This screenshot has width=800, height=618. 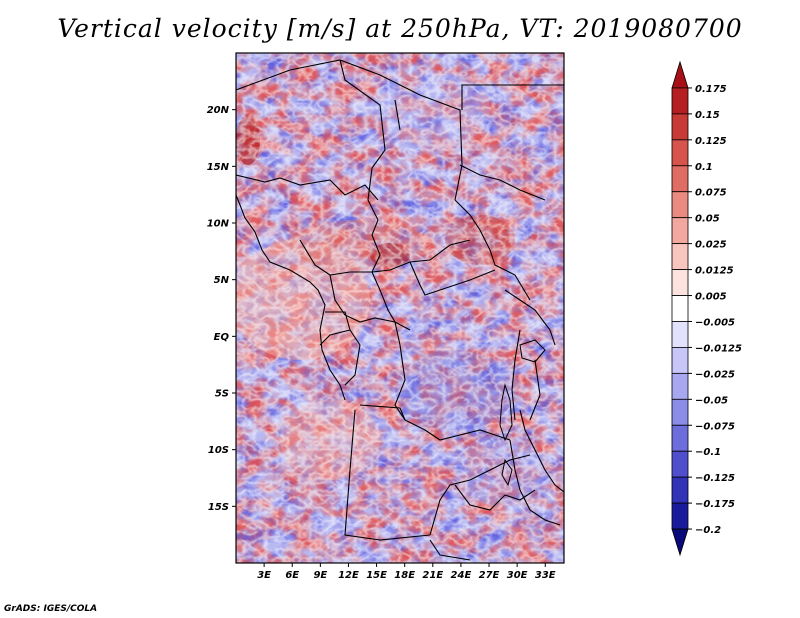 I want to click on lat-tick-label: 5N, so click(x=222, y=280).